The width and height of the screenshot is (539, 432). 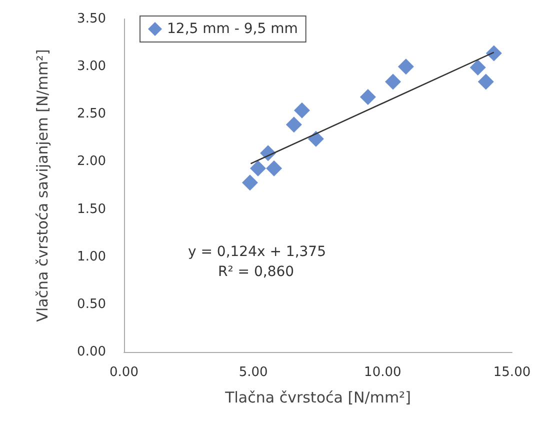 What do you see at coordinates (91, 162) in the screenshot?
I see `y-tick-label: 2.00` at bounding box center [91, 162].